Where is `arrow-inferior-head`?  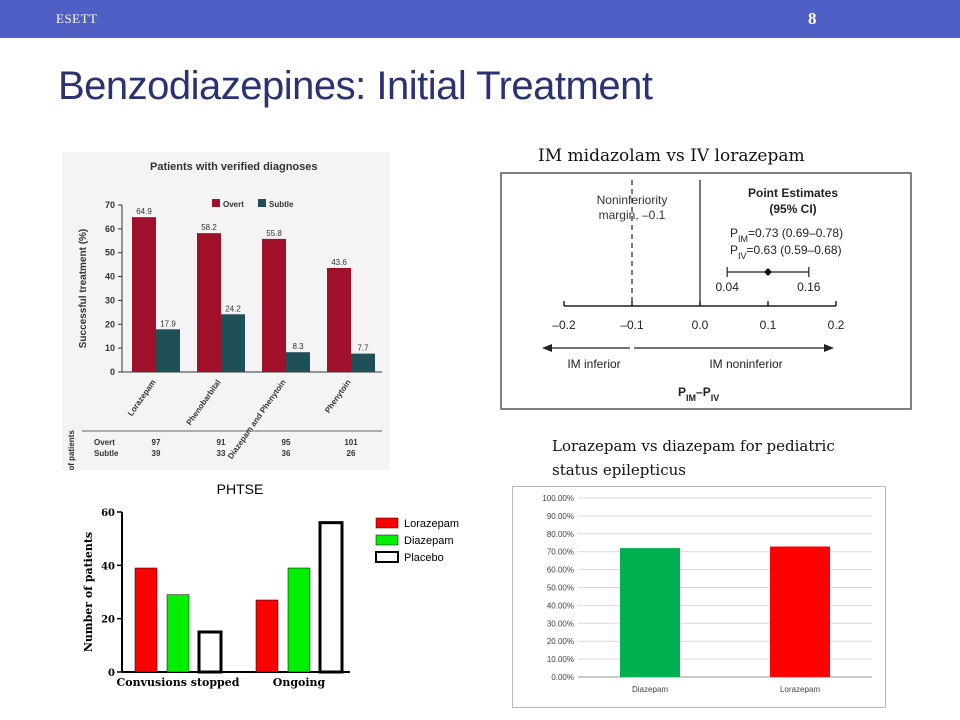
arrow-inferior-head is located at coordinates (547, 348).